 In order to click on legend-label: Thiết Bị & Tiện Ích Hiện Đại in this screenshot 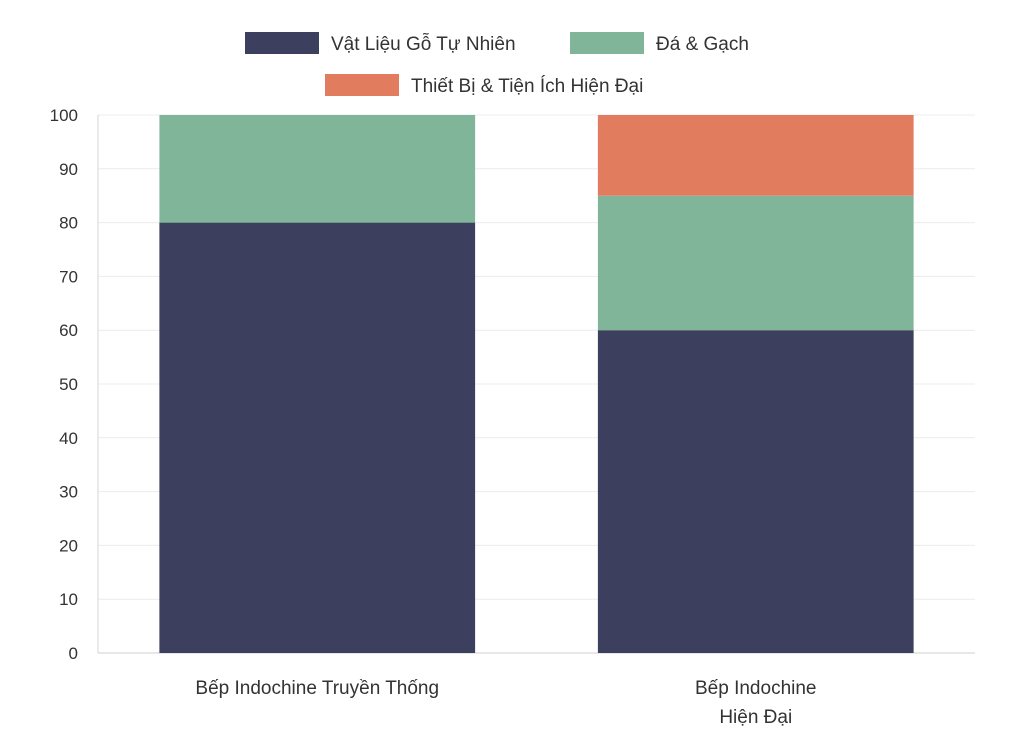, I will do `click(527, 86)`.